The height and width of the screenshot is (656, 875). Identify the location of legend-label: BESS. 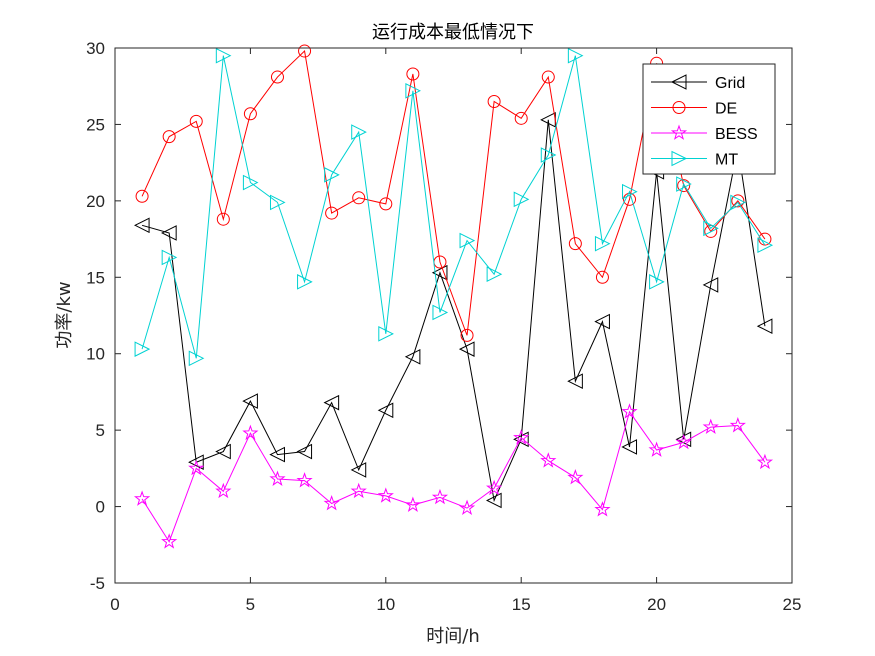
(736, 134).